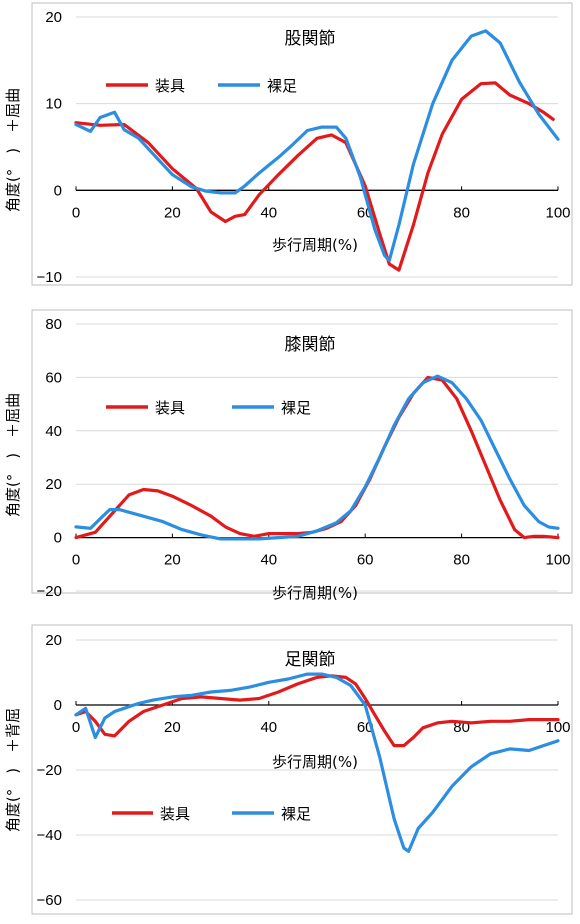  I want to click on y-axis-title: 角度(° ) ＋背屈, so click(13, 770).